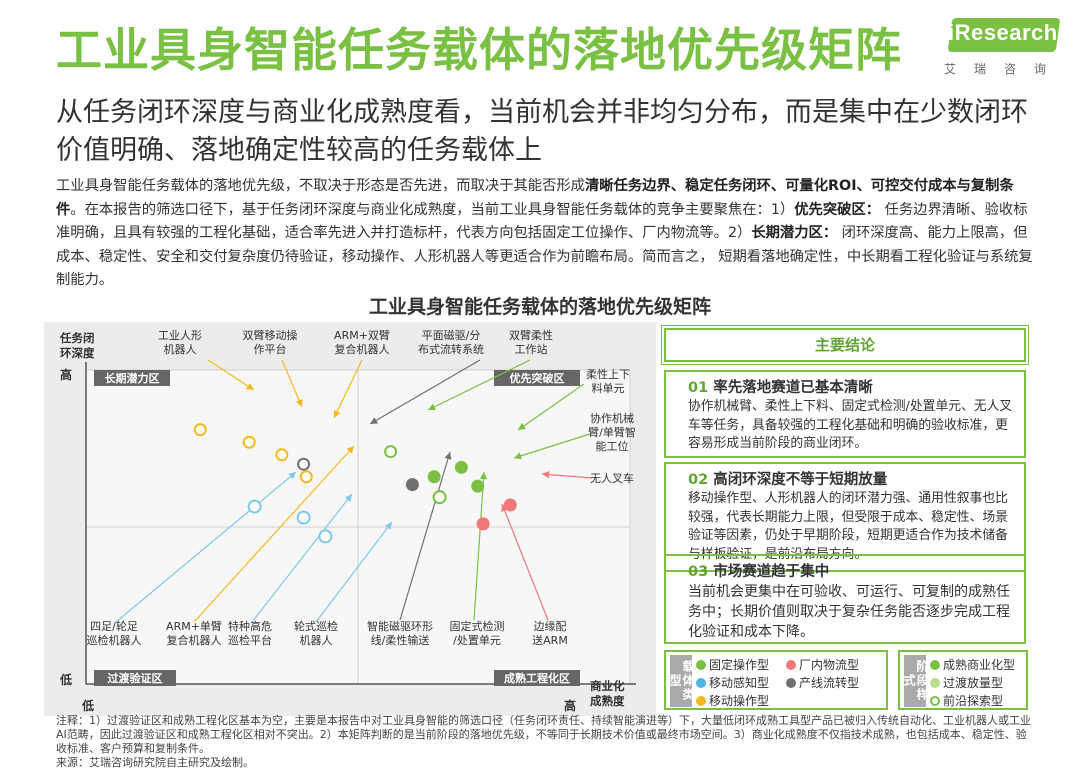 The height and width of the screenshot is (772, 1080). What do you see at coordinates (612, 432) in the screenshot?
I see `right-label-d: 臂/单臂智` at bounding box center [612, 432].